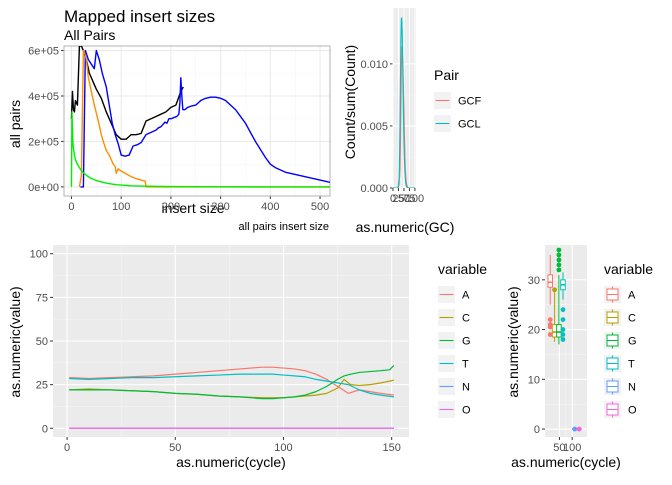  I want to click on x-tick-label: 400, so click(270, 207).